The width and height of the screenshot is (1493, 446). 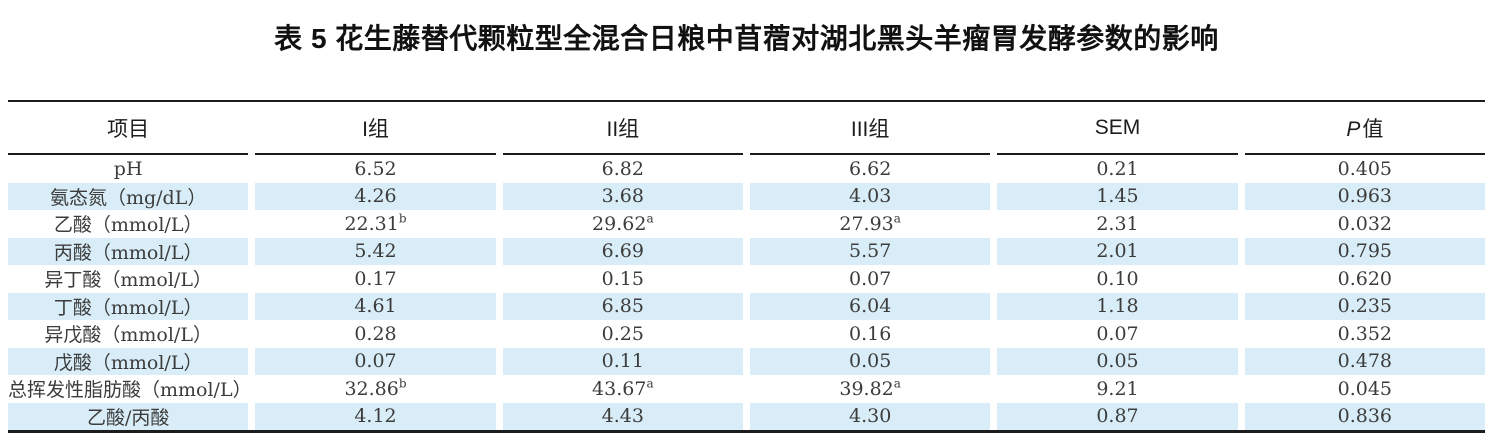 I want to click on table-row: pH 6.52 6.82 6.62 0.21 0.405, so click(x=746, y=169).